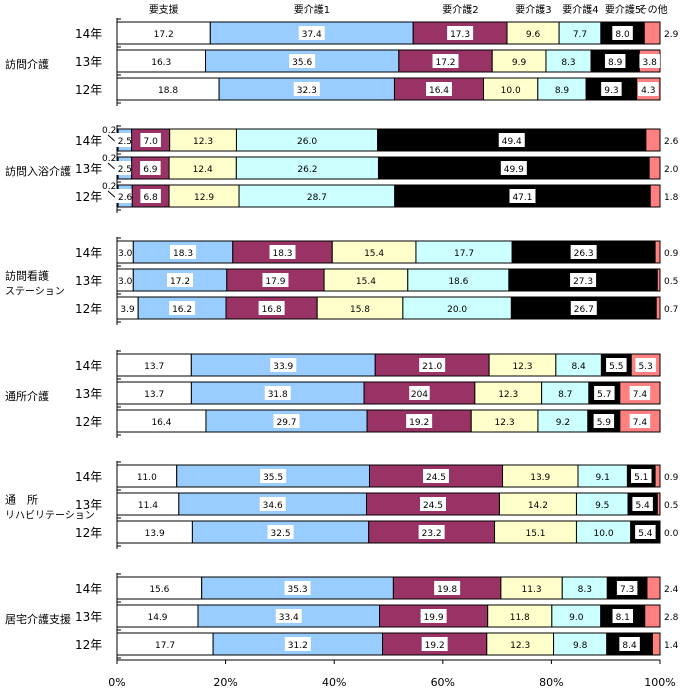  Describe the element at coordinates (164, 35) in the screenshot. I see `data-label: 17.2` at that location.